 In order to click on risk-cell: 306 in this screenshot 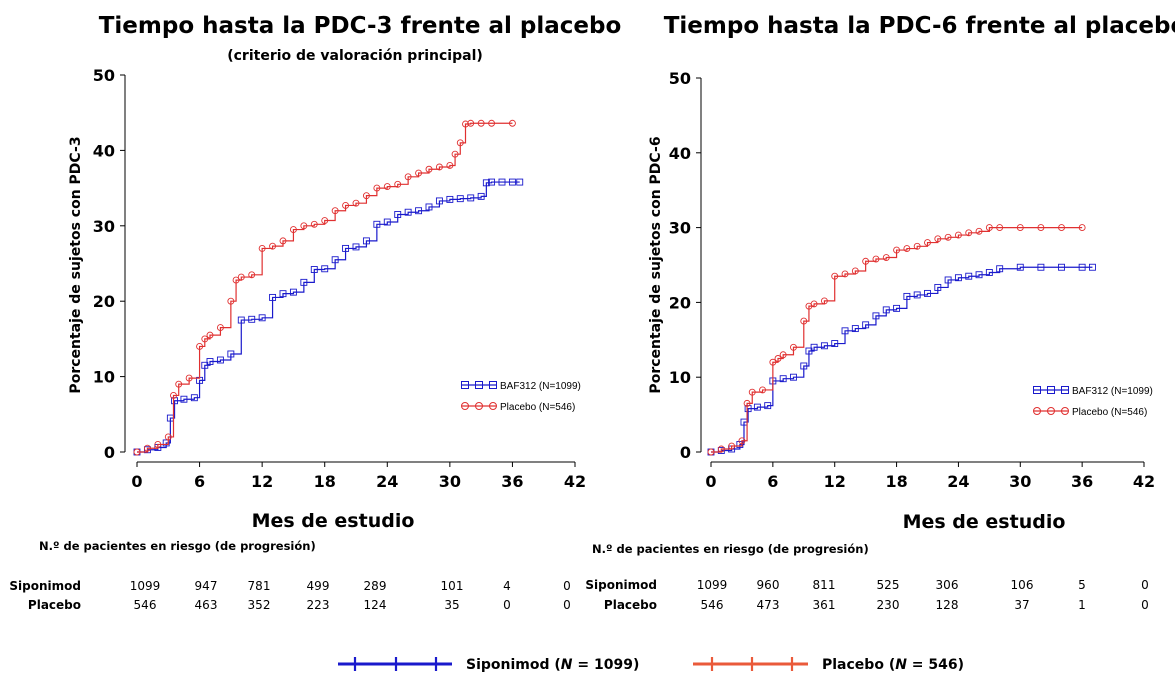, I will do `click(947, 585)`.